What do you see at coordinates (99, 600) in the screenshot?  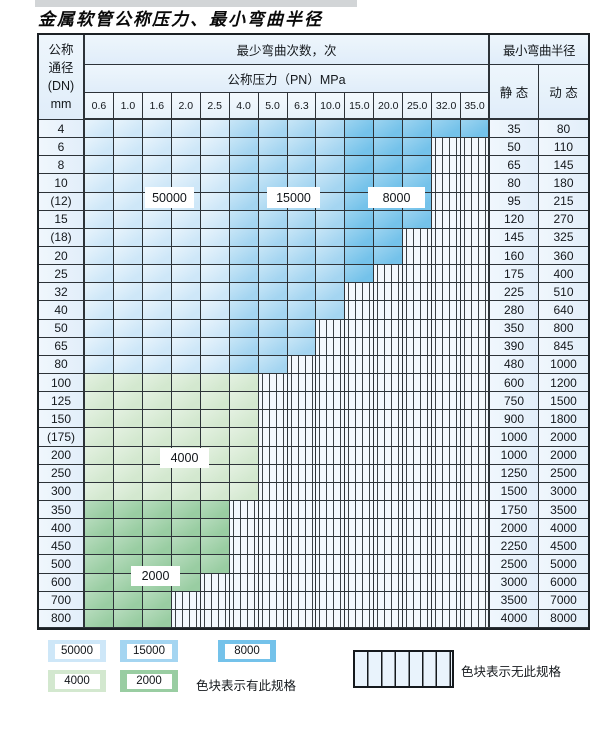 I see `spec-cell-700-0.6` at bounding box center [99, 600].